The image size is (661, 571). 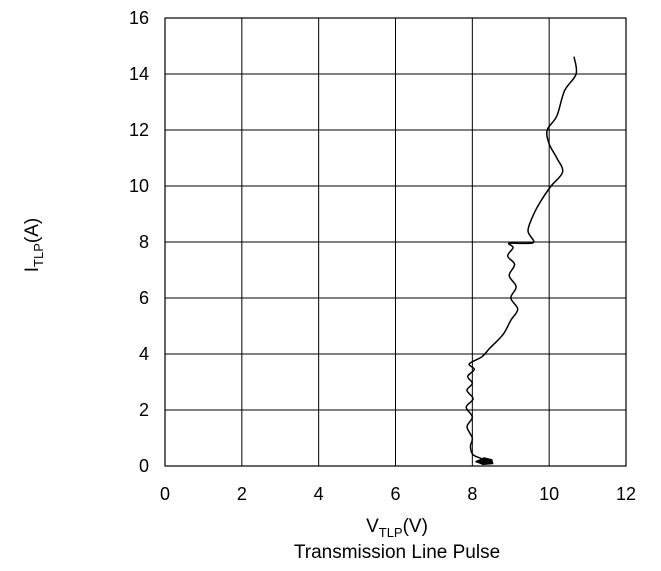 What do you see at coordinates (139, 130) in the screenshot?
I see `y-tick-label: 12` at bounding box center [139, 130].